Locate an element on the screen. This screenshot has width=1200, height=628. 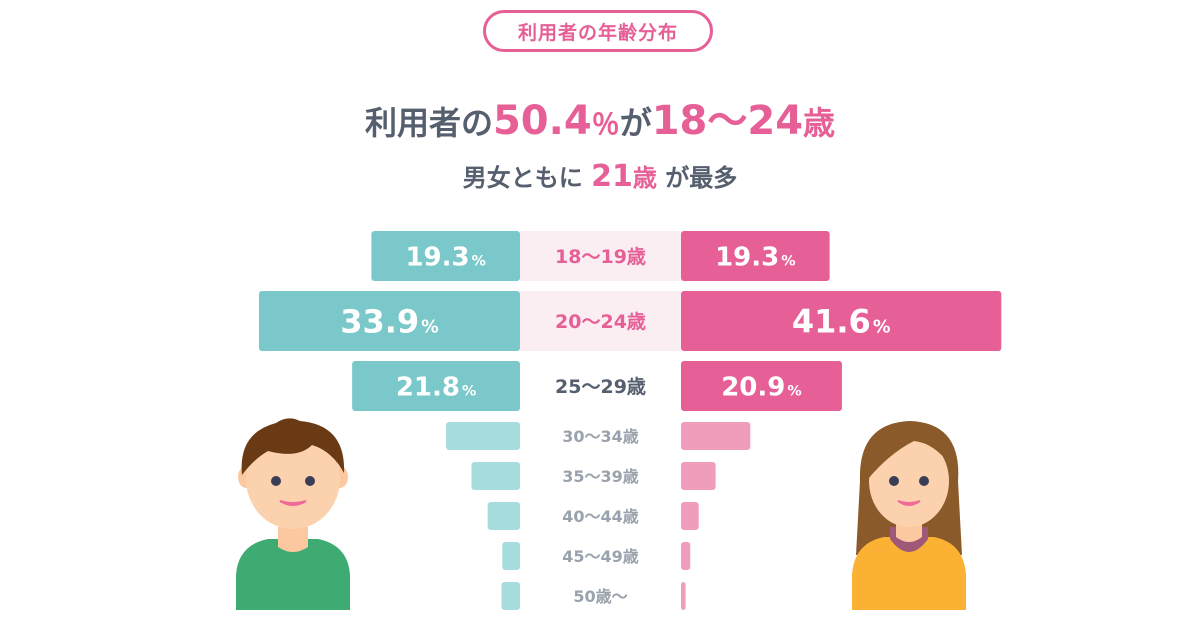
category-label-0: 18〜19歳 is located at coordinates (600, 257).